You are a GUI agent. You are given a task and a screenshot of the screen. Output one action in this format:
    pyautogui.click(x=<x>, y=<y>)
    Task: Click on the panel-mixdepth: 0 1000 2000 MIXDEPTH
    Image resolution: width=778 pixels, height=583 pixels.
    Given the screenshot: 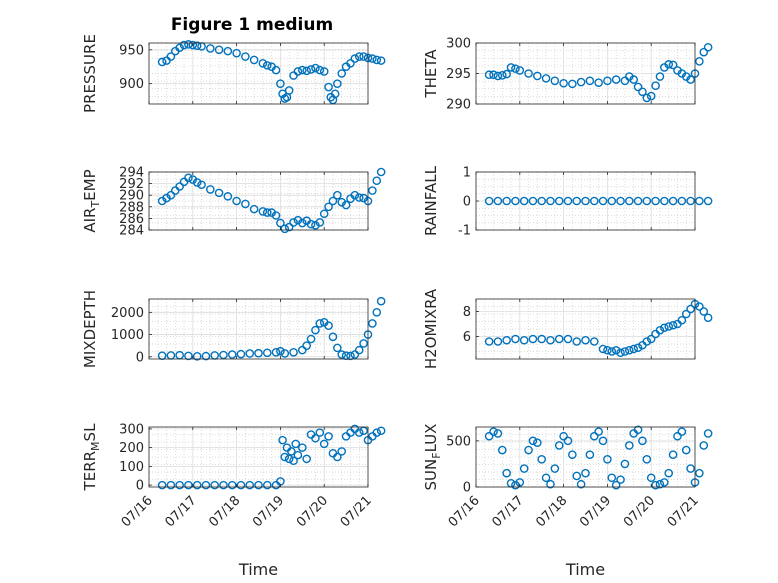 What is the action you would take?
    pyautogui.click(x=233, y=329)
    